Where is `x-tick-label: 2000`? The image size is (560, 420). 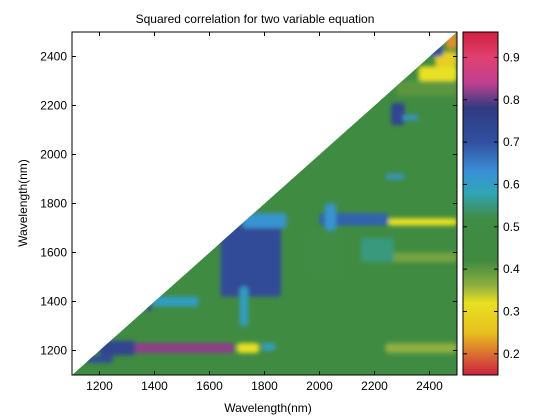 x-tick-label: 2000 is located at coordinates (319, 386).